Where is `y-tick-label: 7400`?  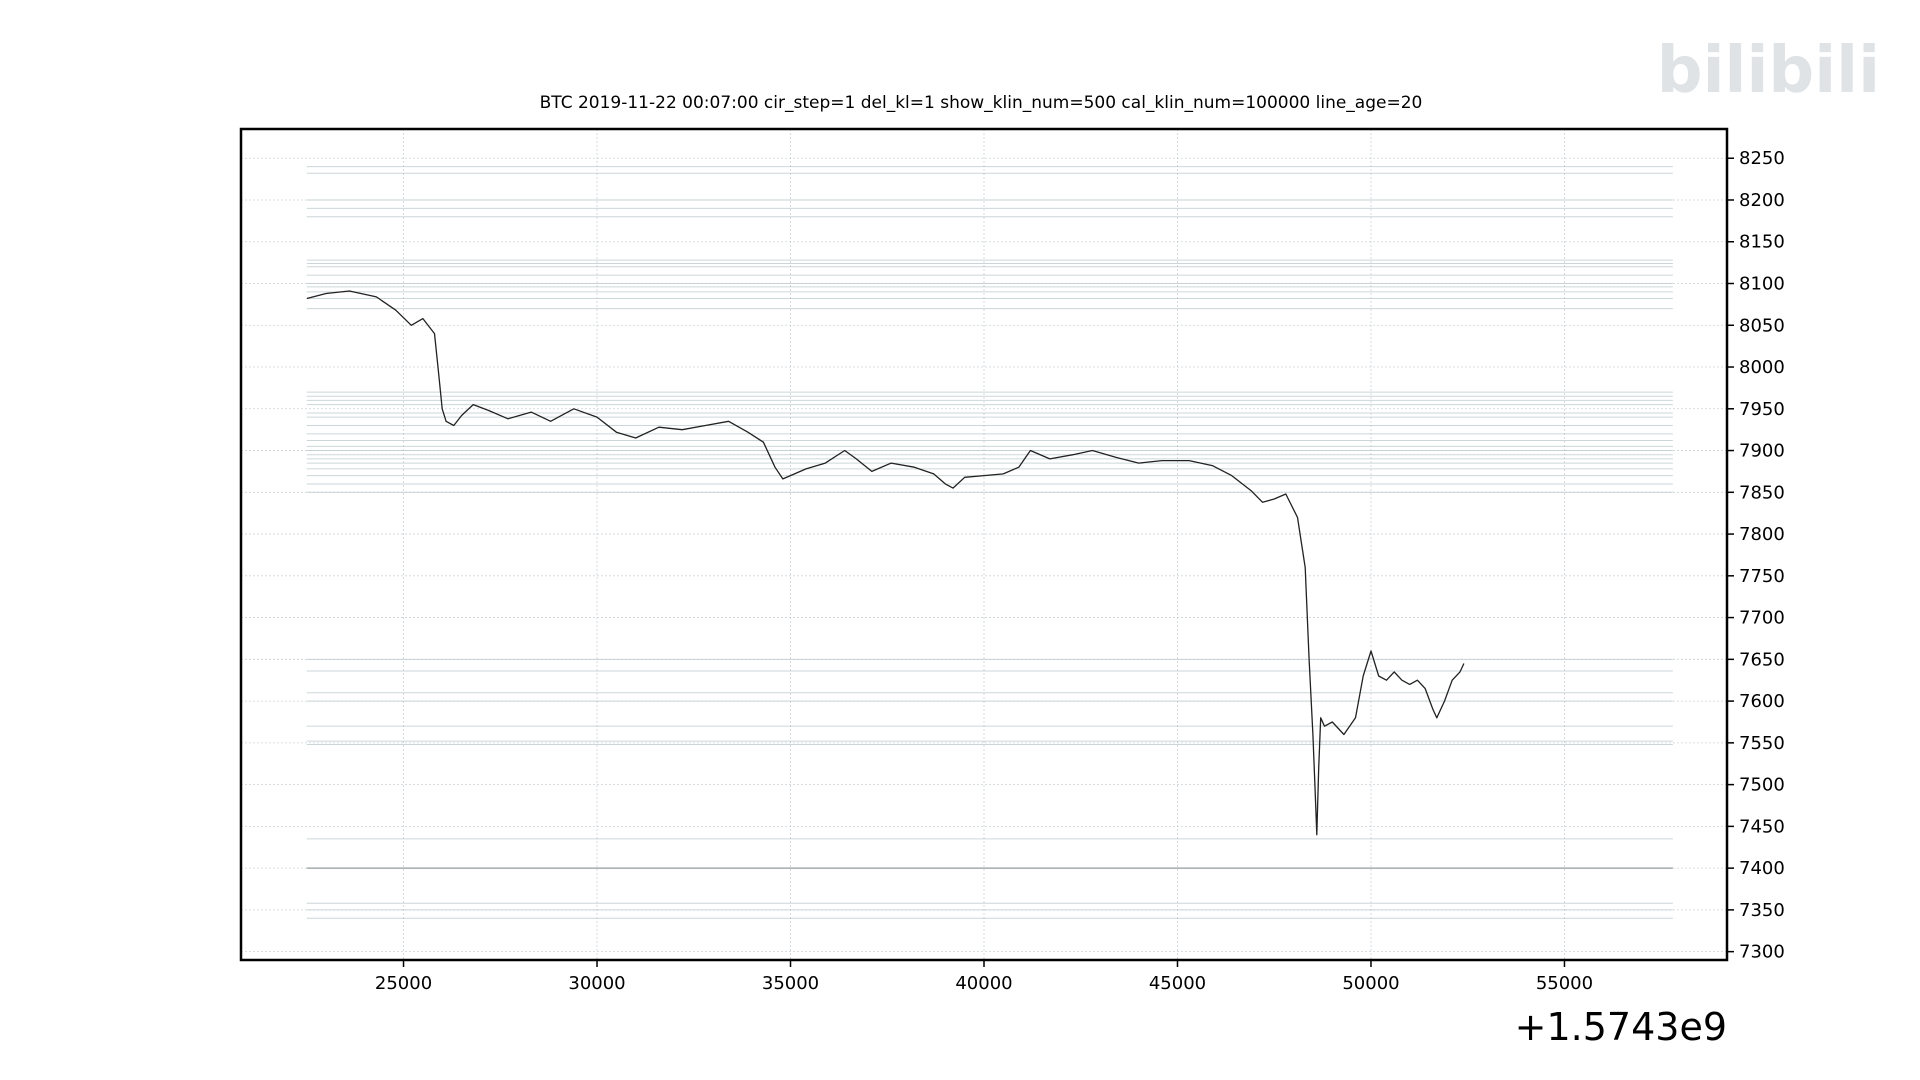
y-tick-label: 7400 is located at coordinates (1762, 868).